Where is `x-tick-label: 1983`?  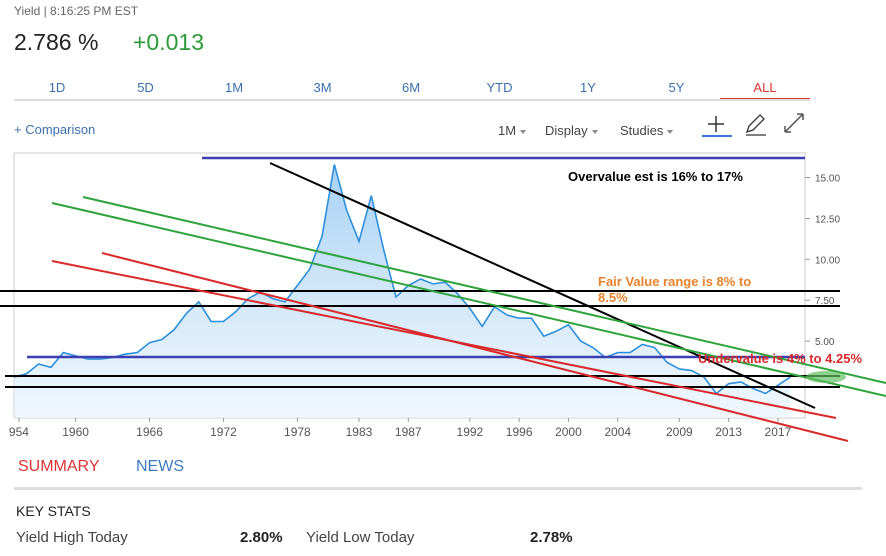
x-tick-label: 1983 is located at coordinates (359, 432).